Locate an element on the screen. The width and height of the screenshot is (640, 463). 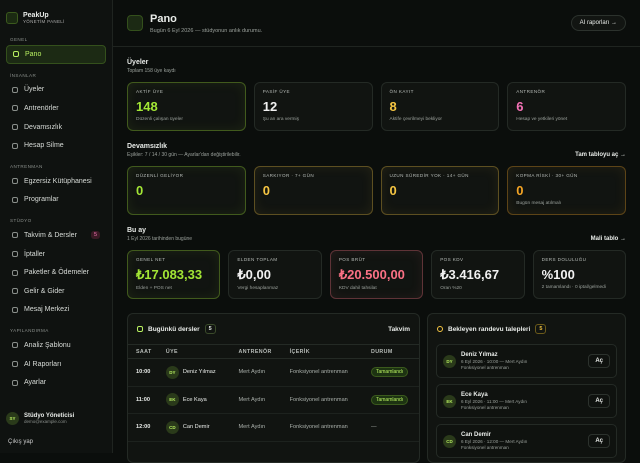
user-name: Stüdyo Yöneticisi is located at coordinates (49, 416).